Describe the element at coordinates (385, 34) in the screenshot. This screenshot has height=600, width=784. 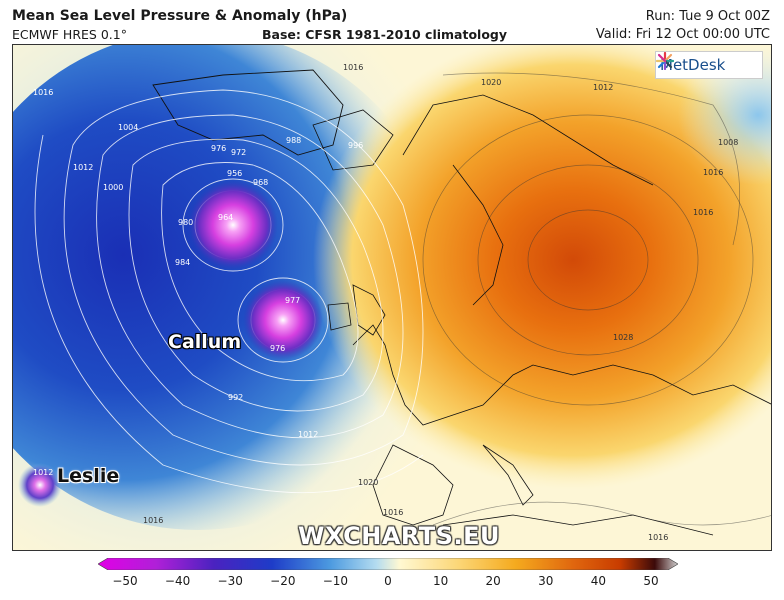
I see `climatology-base-label: Base: CFSR 1981-2010 climatology` at that location.